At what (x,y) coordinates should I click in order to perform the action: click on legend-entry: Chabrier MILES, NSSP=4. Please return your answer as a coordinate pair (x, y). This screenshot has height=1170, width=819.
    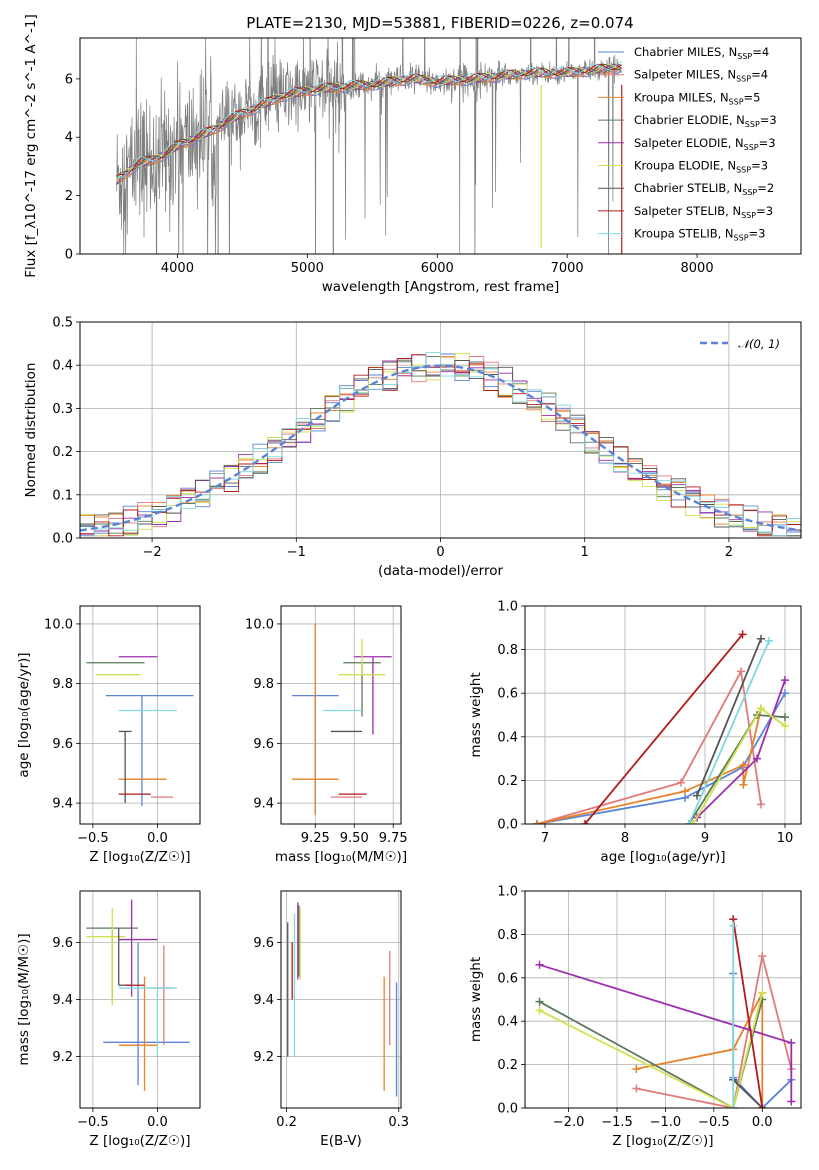
    Looking at the image, I should click on (701, 53).